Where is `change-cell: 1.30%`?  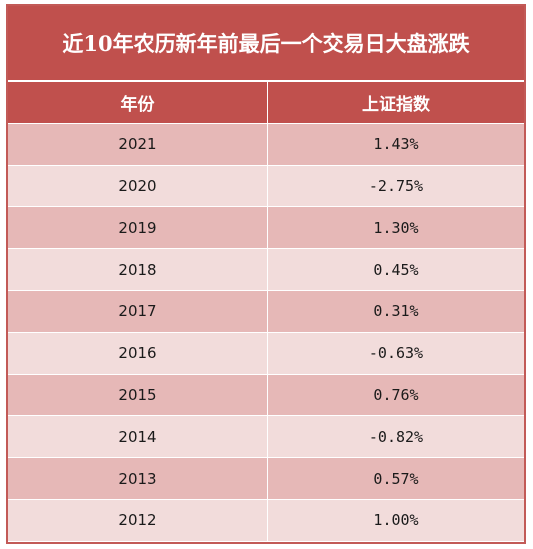
change-cell: 1.30% is located at coordinates (396, 227).